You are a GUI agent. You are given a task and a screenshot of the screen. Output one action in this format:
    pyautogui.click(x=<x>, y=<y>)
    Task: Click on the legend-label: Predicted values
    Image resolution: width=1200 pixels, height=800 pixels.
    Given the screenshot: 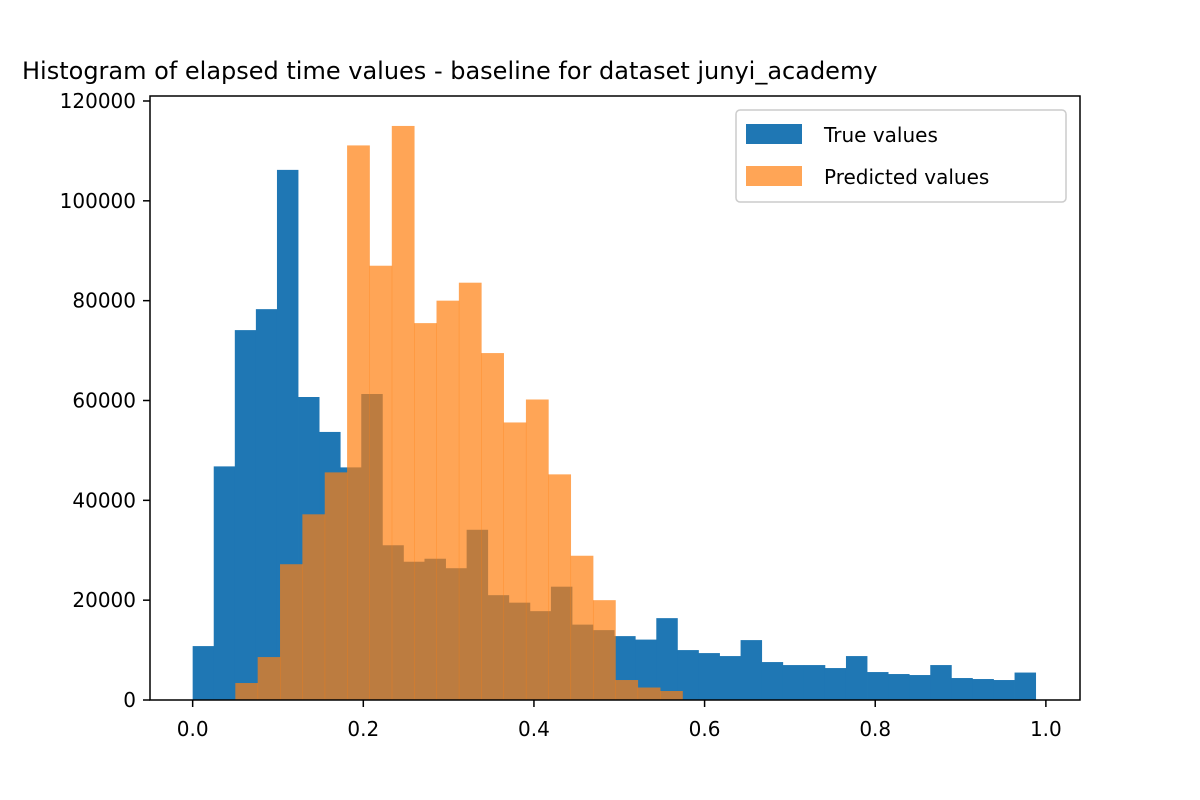 What is the action you would take?
    pyautogui.click(x=906, y=177)
    